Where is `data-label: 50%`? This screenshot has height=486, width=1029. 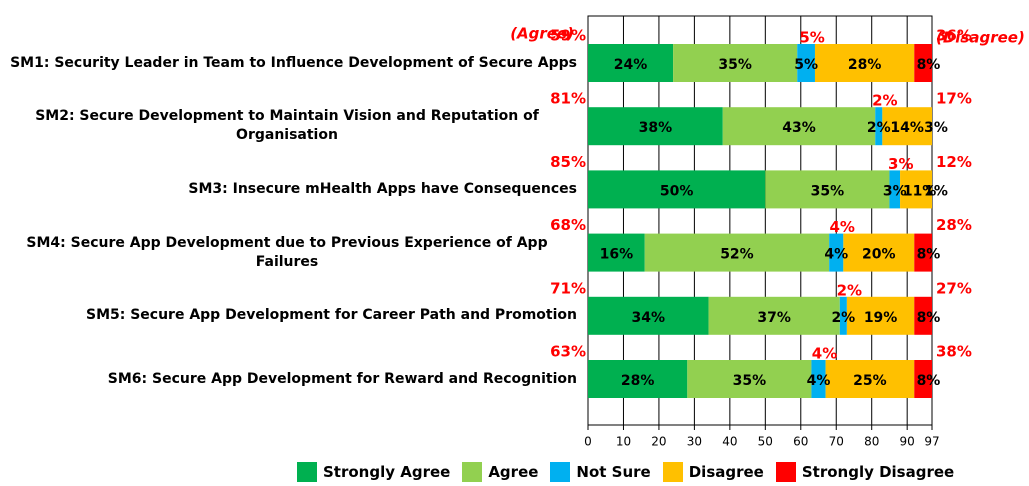 data-label: 50% is located at coordinates (677, 191).